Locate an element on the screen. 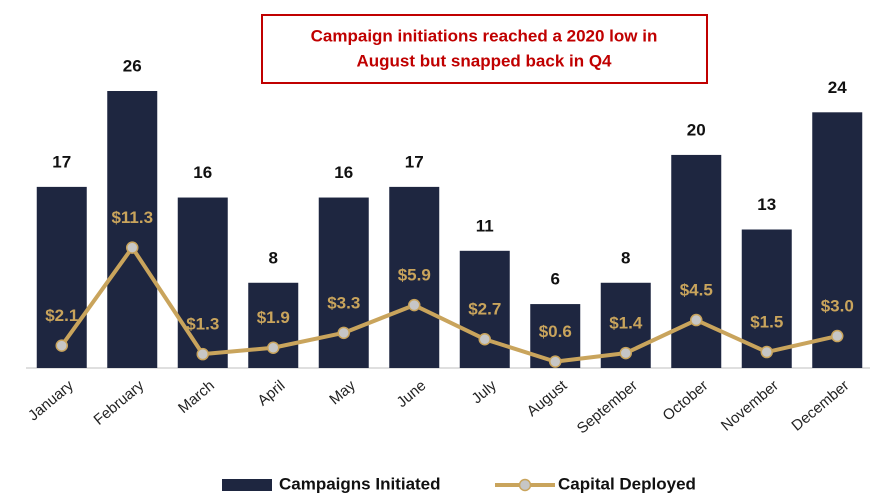  x-tick-label: November is located at coordinates (750, 406).